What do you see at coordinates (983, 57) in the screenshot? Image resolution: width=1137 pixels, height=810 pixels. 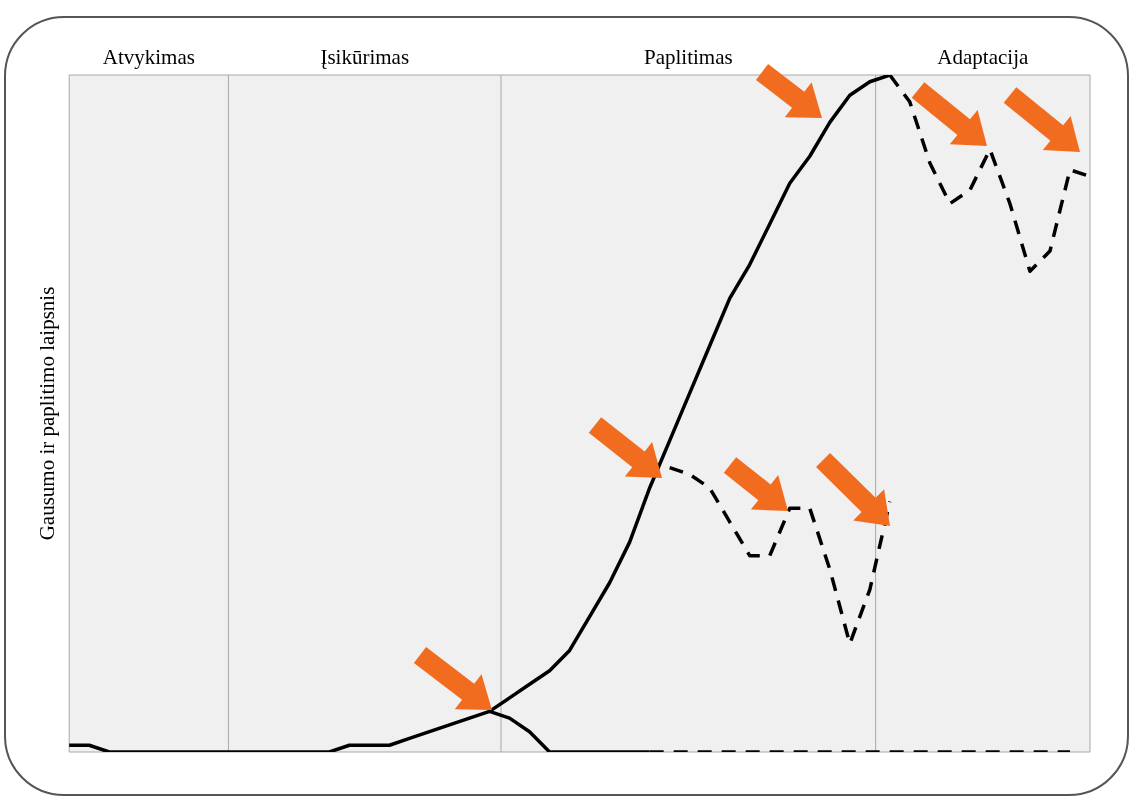 I see `text: Adaptacija` at bounding box center [983, 57].